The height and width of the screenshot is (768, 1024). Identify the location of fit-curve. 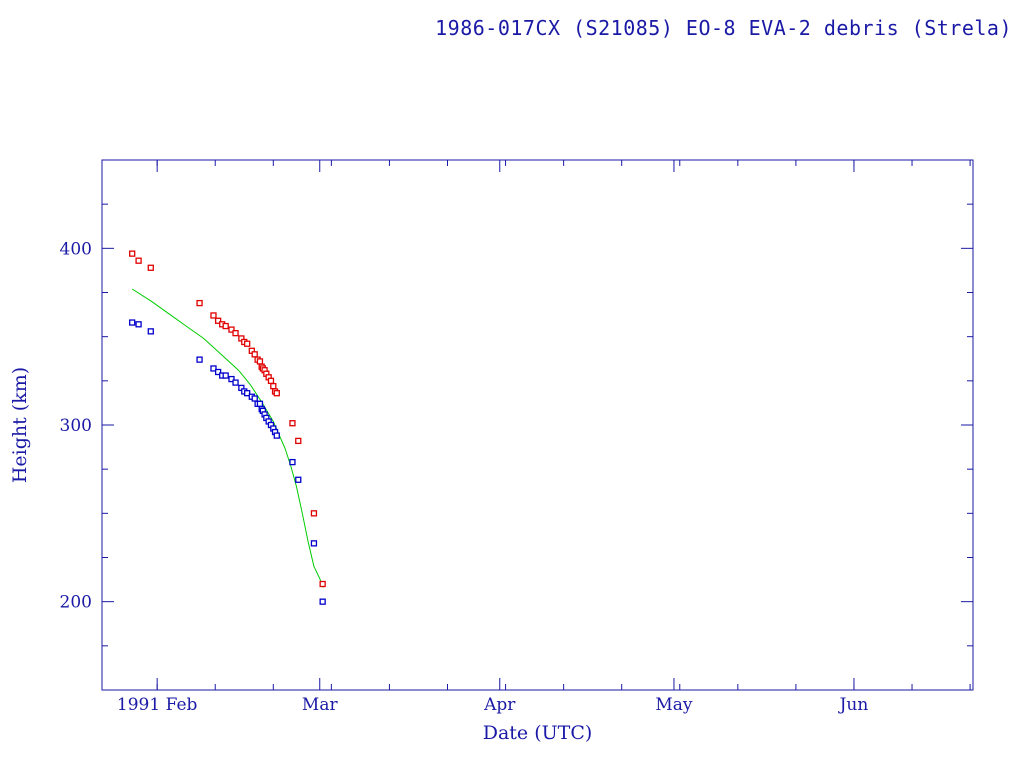
(227, 438).